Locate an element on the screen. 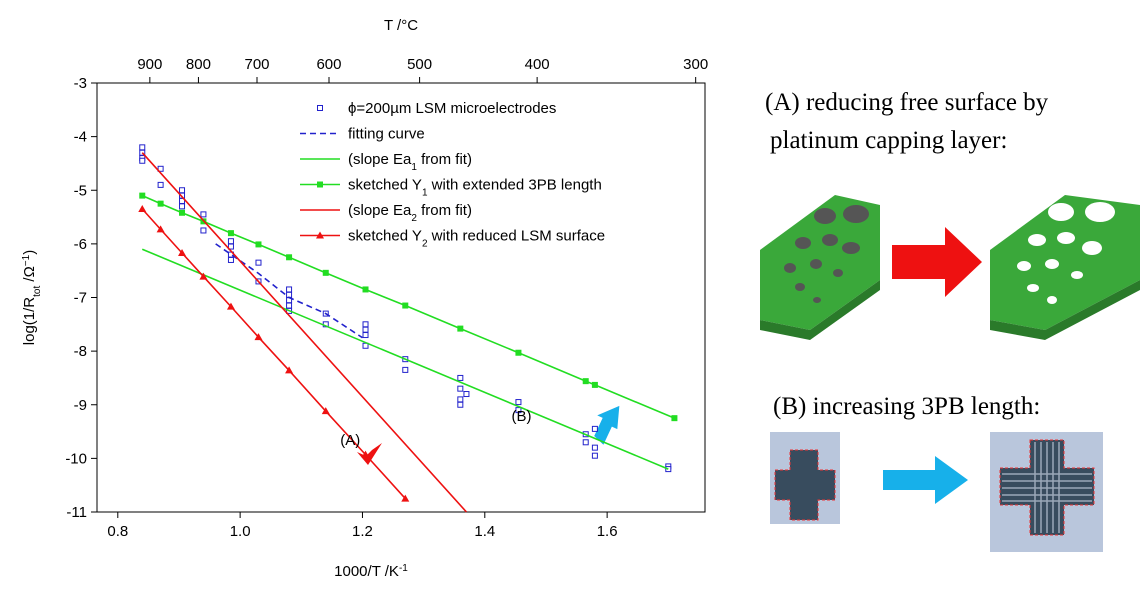 The width and height of the screenshot is (1142, 590). x2-tick-label: 700 is located at coordinates (256, 64).